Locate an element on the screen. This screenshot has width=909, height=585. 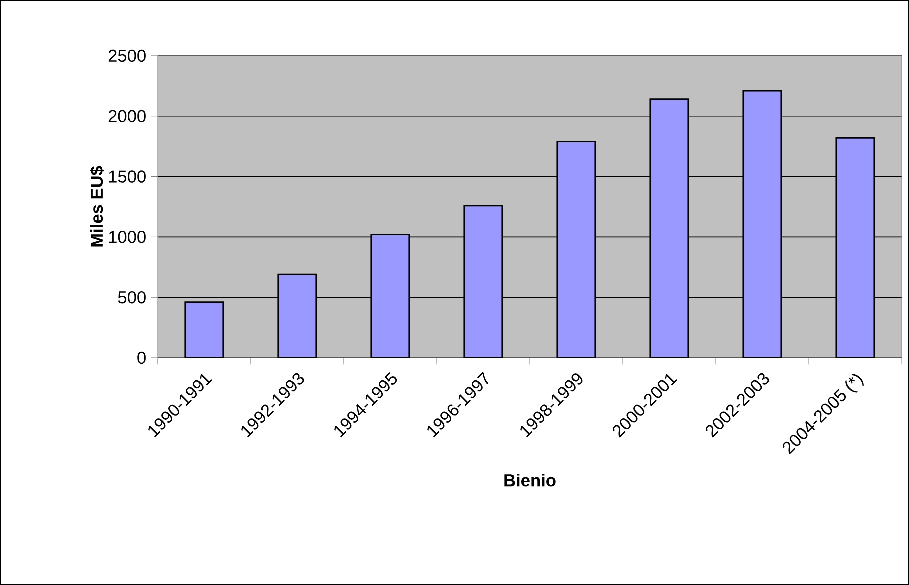
y-tick-label: 0 is located at coordinates (142, 358).